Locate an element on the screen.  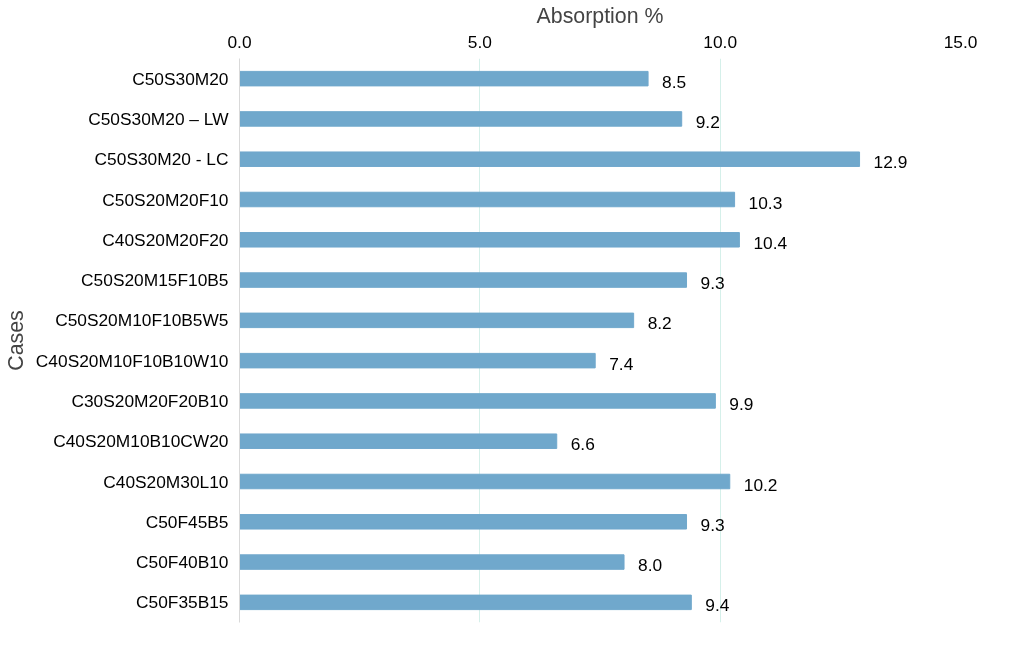
data-label: 10.4 is located at coordinates (770, 242).